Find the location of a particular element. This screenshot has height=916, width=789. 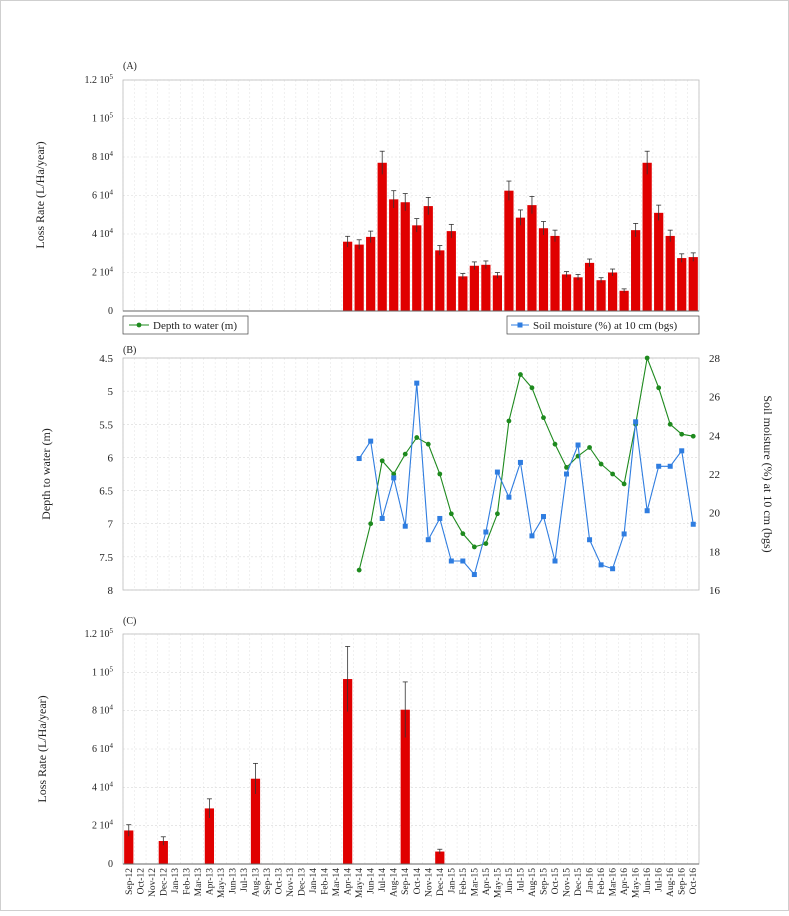

x-tick-label-month: Feb-15 is located at coordinates (464, 881).